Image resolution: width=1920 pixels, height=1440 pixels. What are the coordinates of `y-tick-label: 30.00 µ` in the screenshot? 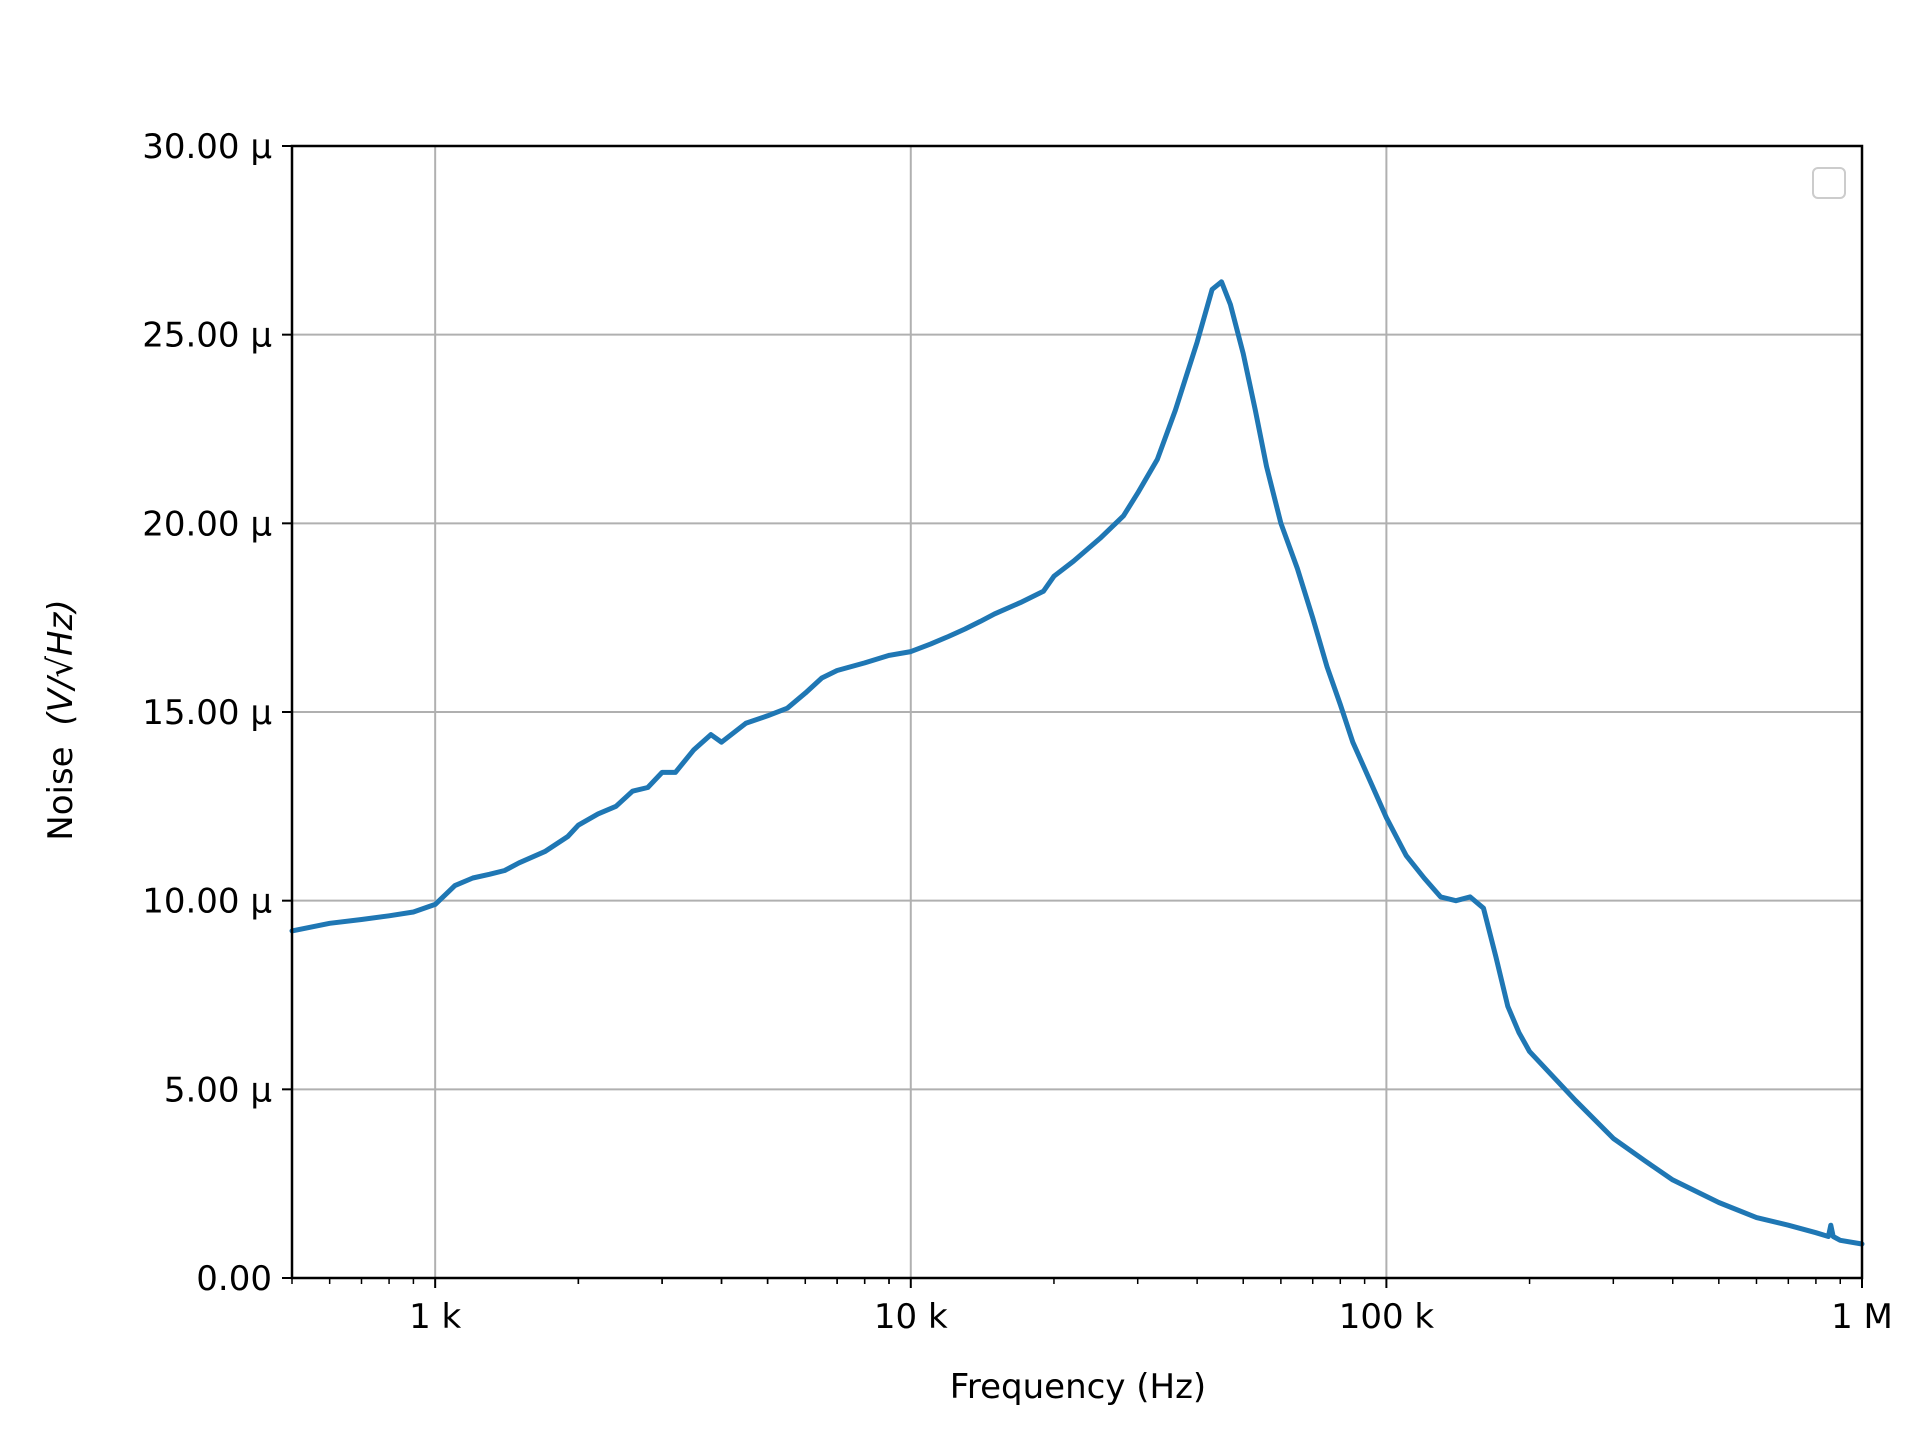 It's located at (207, 147).